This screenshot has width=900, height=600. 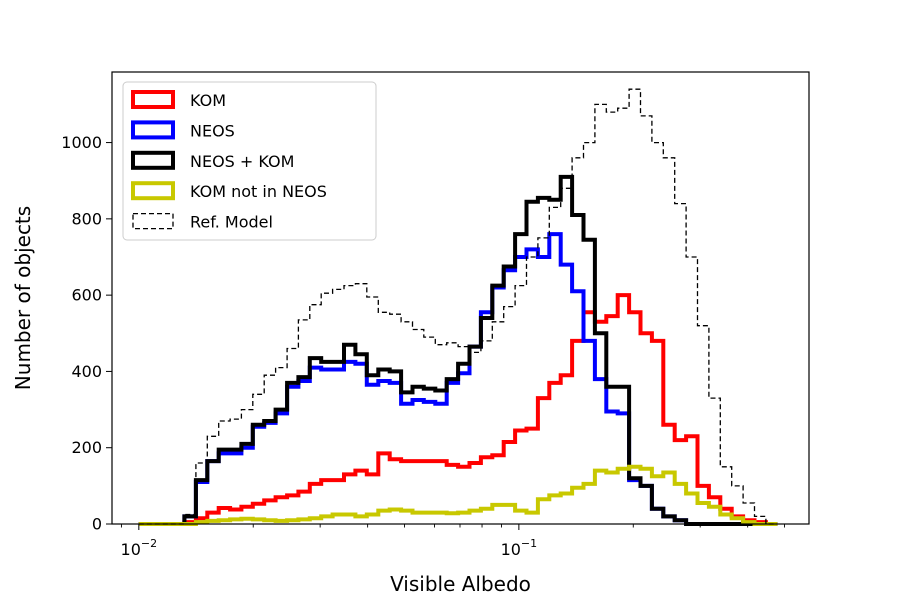 I want to click on series-4-line, so click(x=458, y=495).